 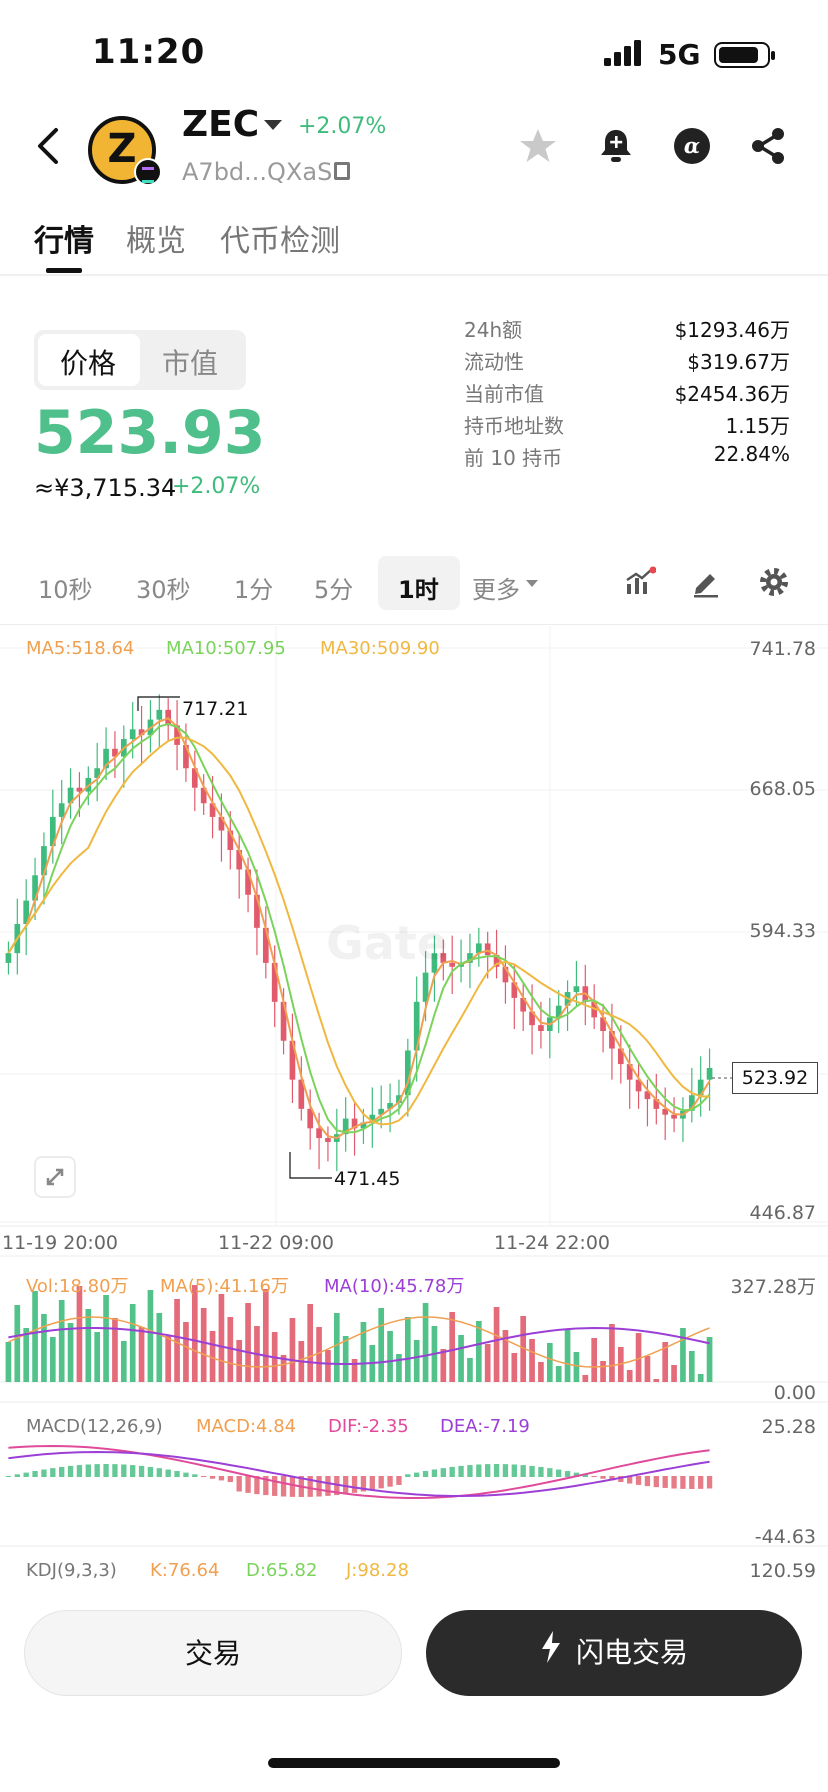 What do you see at coordinates (496, 590) in the screenshot?
I see `interval-more: 更多` at bounding box center [496, 590].